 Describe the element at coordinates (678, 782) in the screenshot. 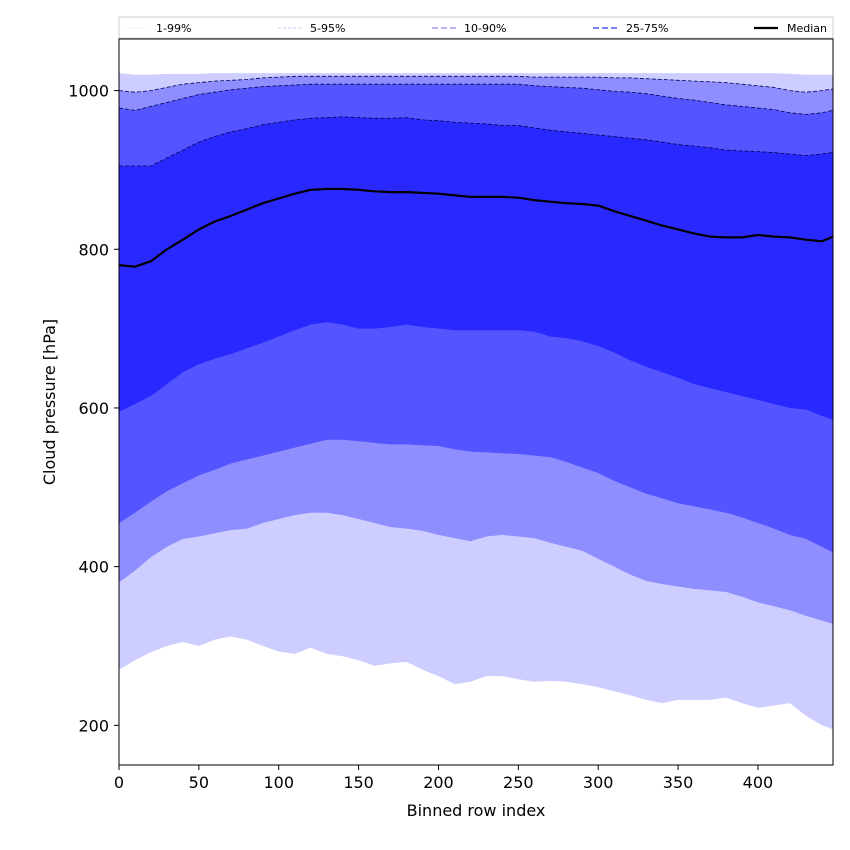

I see `x-tick-label: 350` at that location.